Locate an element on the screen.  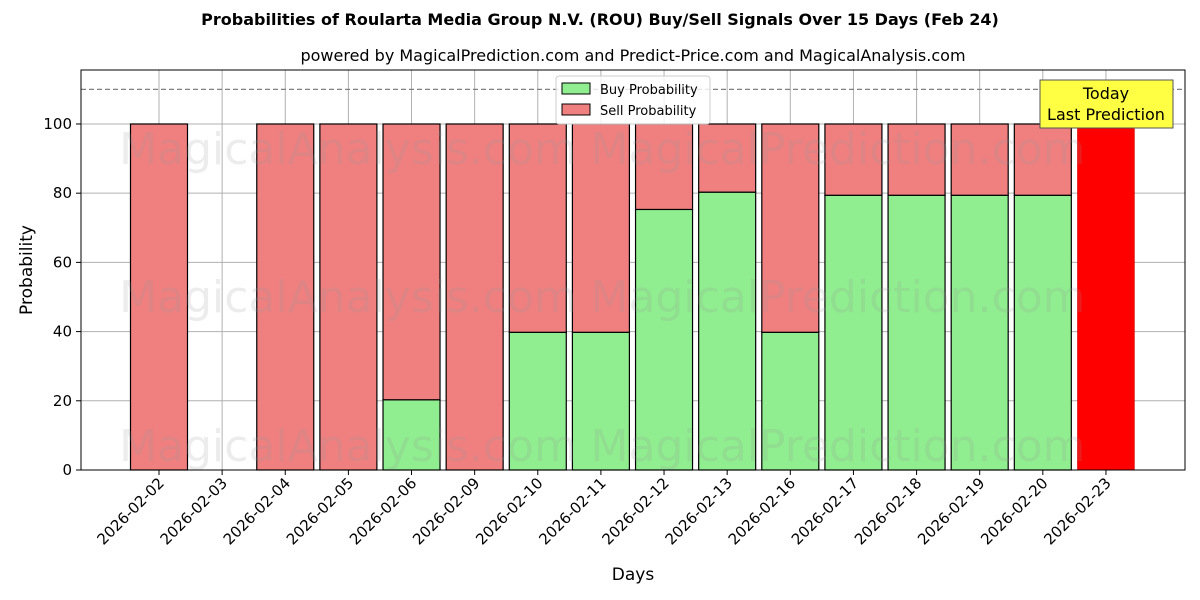
x-tick-label: 2026-02-13 is located at coordinates (699, 511).